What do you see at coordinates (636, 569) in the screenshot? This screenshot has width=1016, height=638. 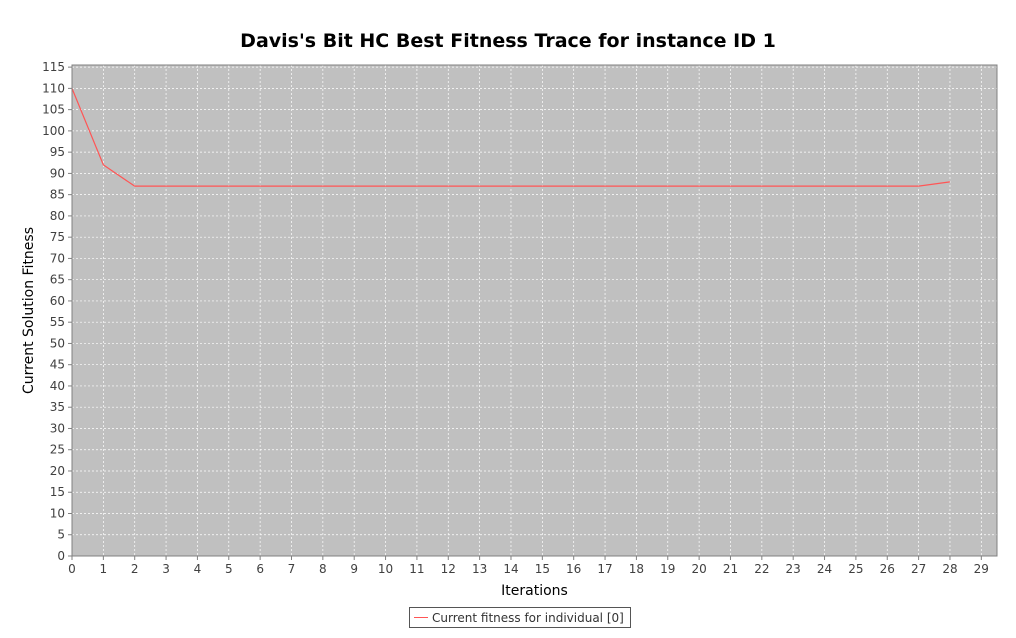 I see `x-tick-label: 18` at bounding box center [636, 569].